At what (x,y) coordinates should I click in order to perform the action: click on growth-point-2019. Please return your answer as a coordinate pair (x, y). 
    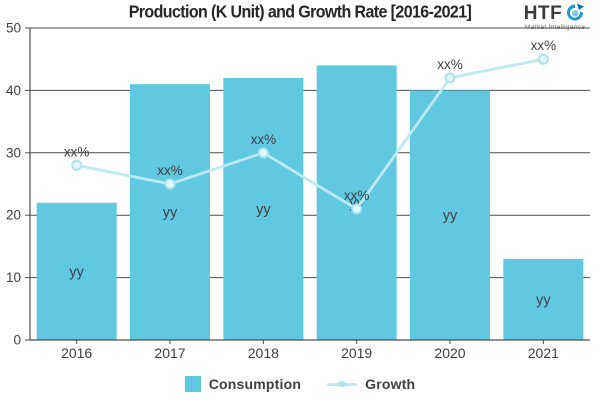
    Looking at the image, I should click on (357, 209).